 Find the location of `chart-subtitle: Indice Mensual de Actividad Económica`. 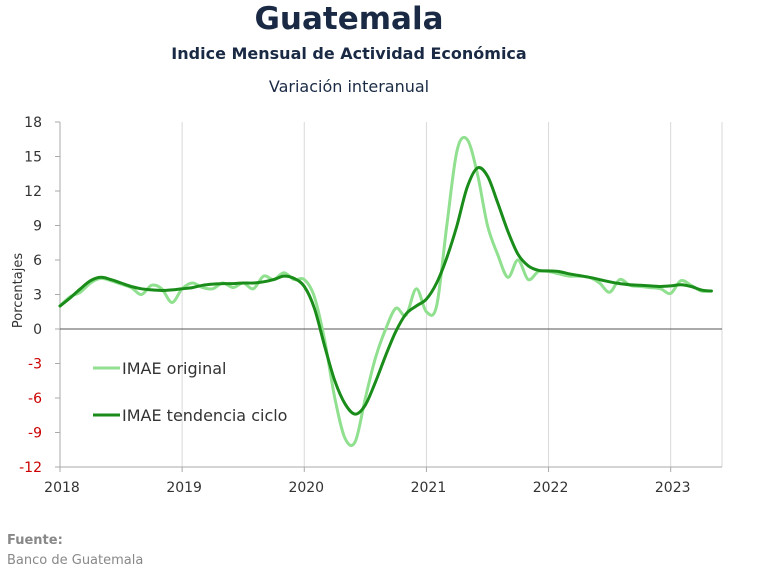

chart-subtitle: Indice Mensual de Actividad Económica is located at coordinates (349, 53).